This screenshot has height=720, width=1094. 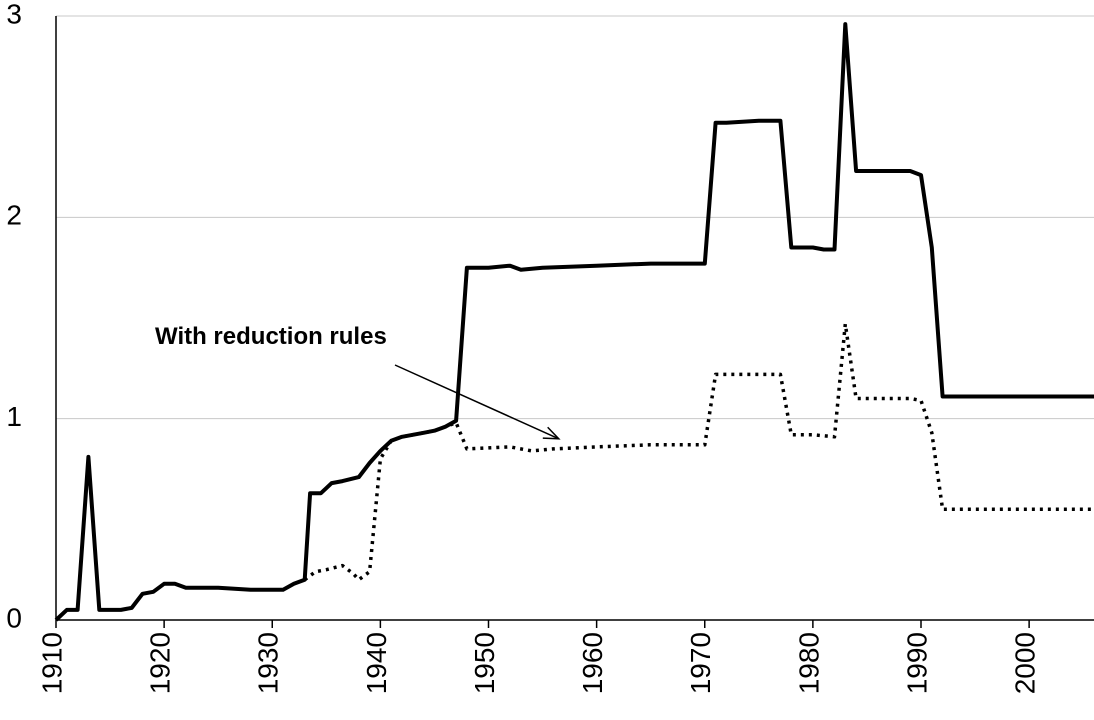 I want to click on x-tick-labels: 1910 1920 1930 1940 1950 1960 1970 1980 1990 2000, so click(x=538, y=657).